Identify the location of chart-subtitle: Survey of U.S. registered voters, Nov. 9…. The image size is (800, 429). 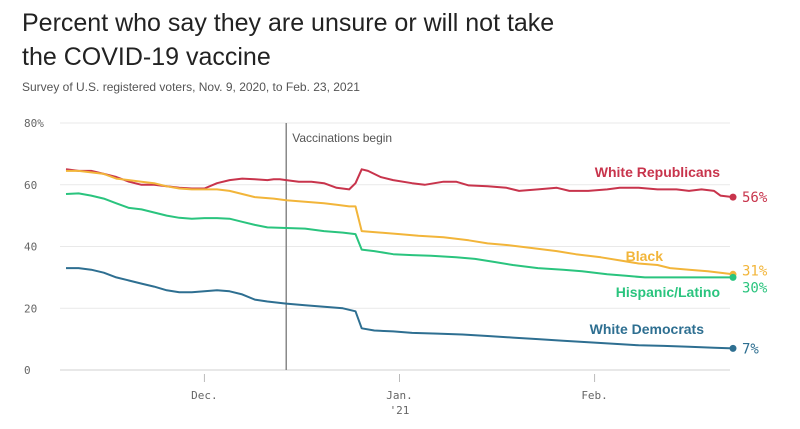
(191, 87).